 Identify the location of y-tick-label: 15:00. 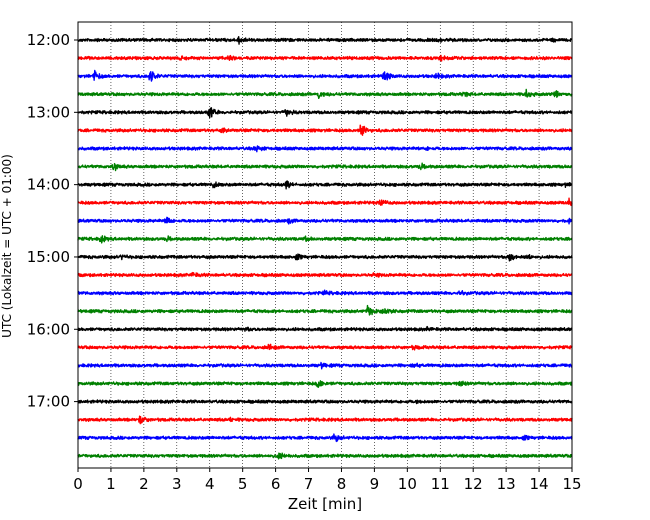
(48, 257).